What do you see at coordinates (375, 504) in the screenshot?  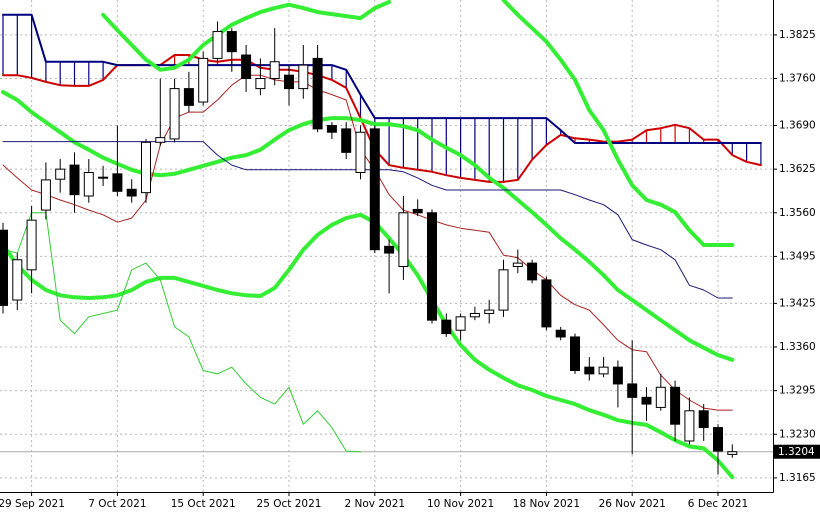 I see `x-tick-label: 2 Nov 2021` at bounding box center [375, 504].